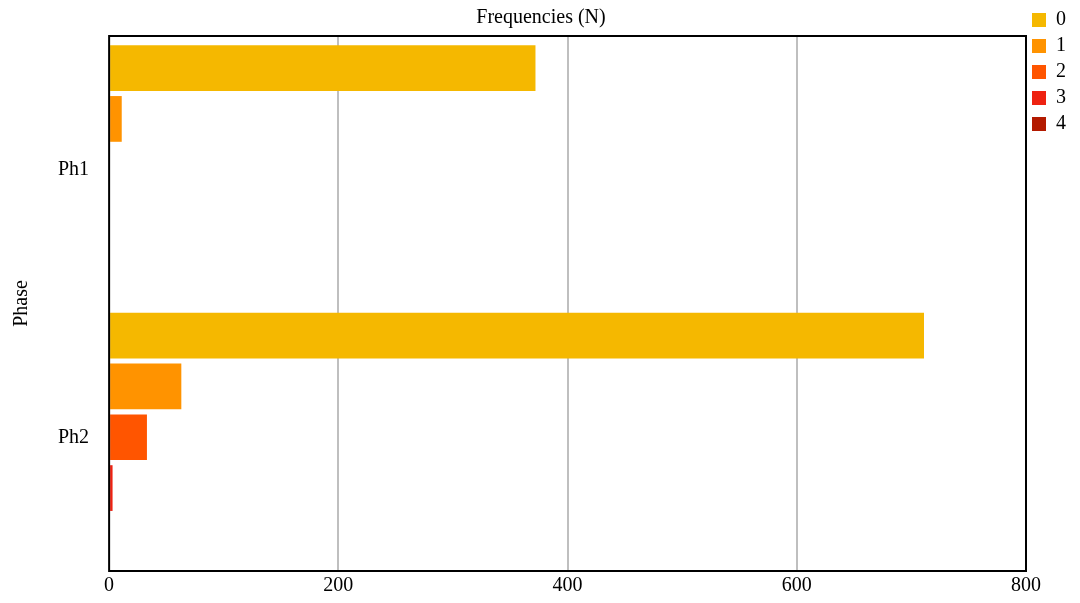 Image resolution: width=1080 pixels, height=603 pixels. Describe the element at coordinates (1026, 584) in the screenshot. I see `x-tick-label: 800` at that location.